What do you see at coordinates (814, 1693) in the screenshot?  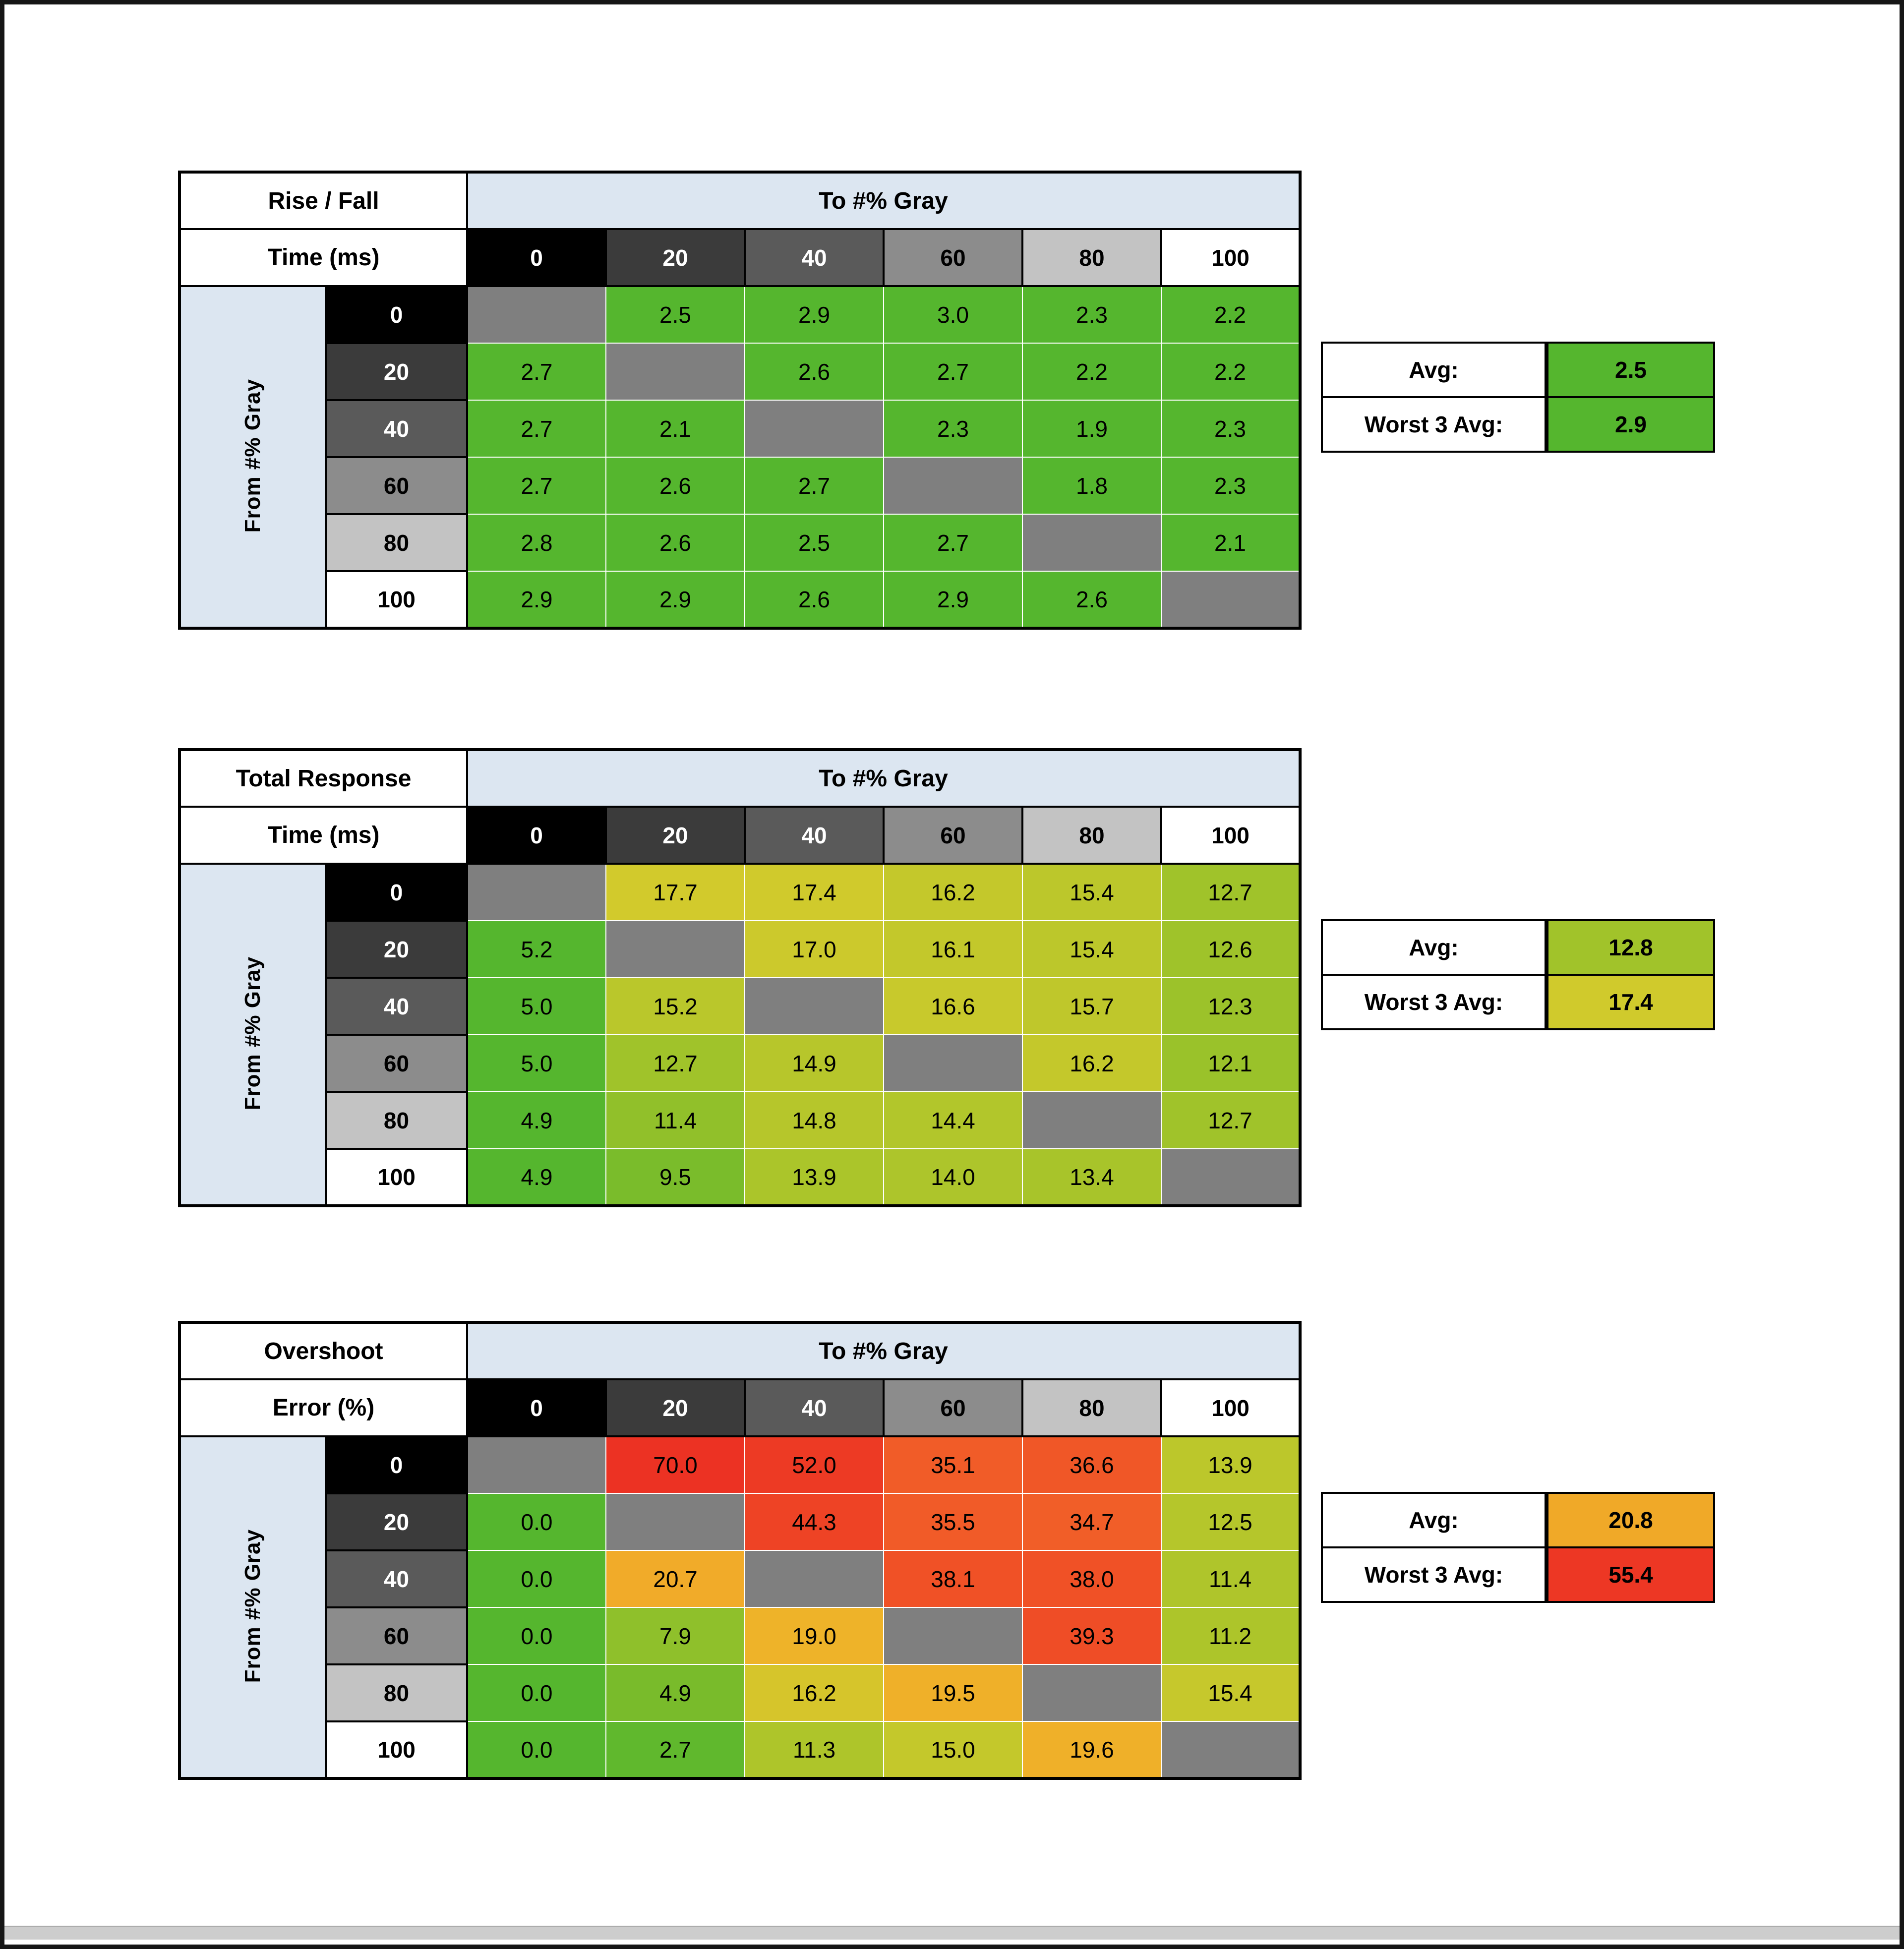 I see `value-cell: 16.2` at bounding box center [814, 1693].